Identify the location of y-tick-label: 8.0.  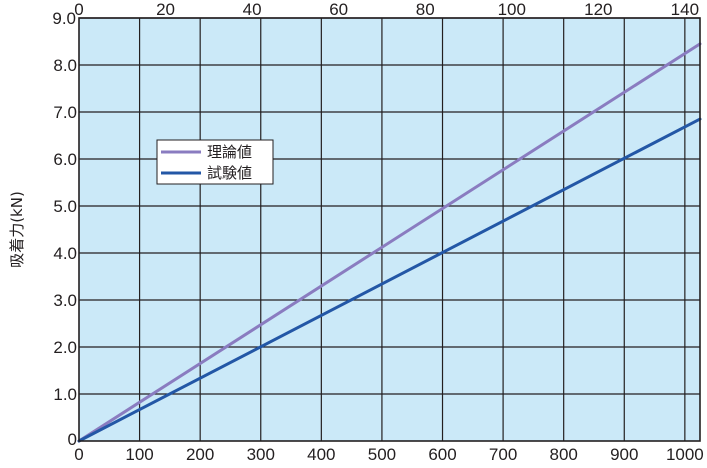
(65, 65).